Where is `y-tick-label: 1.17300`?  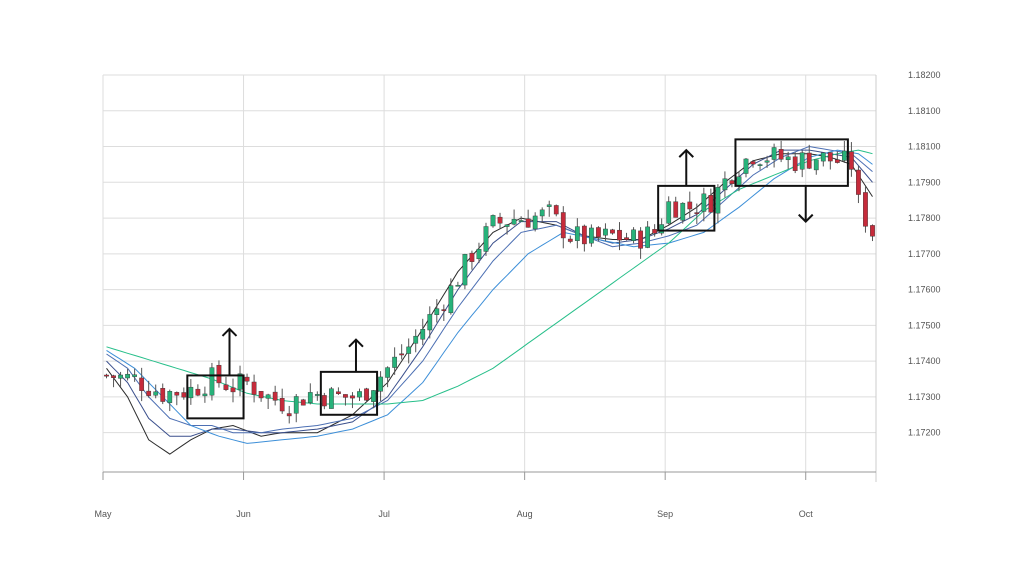 y-tick-label: 1.17300 is located at coordinates (924, 397).